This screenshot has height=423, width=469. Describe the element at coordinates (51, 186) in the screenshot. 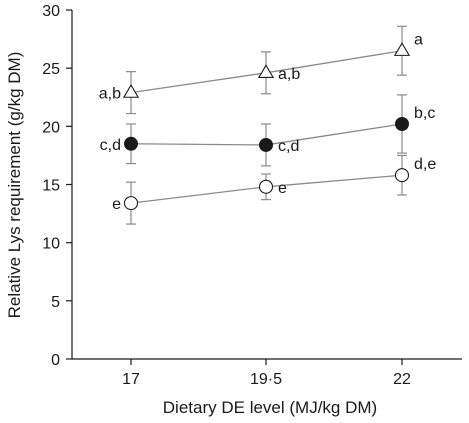

I see `y-tick-label: 15` at that location.